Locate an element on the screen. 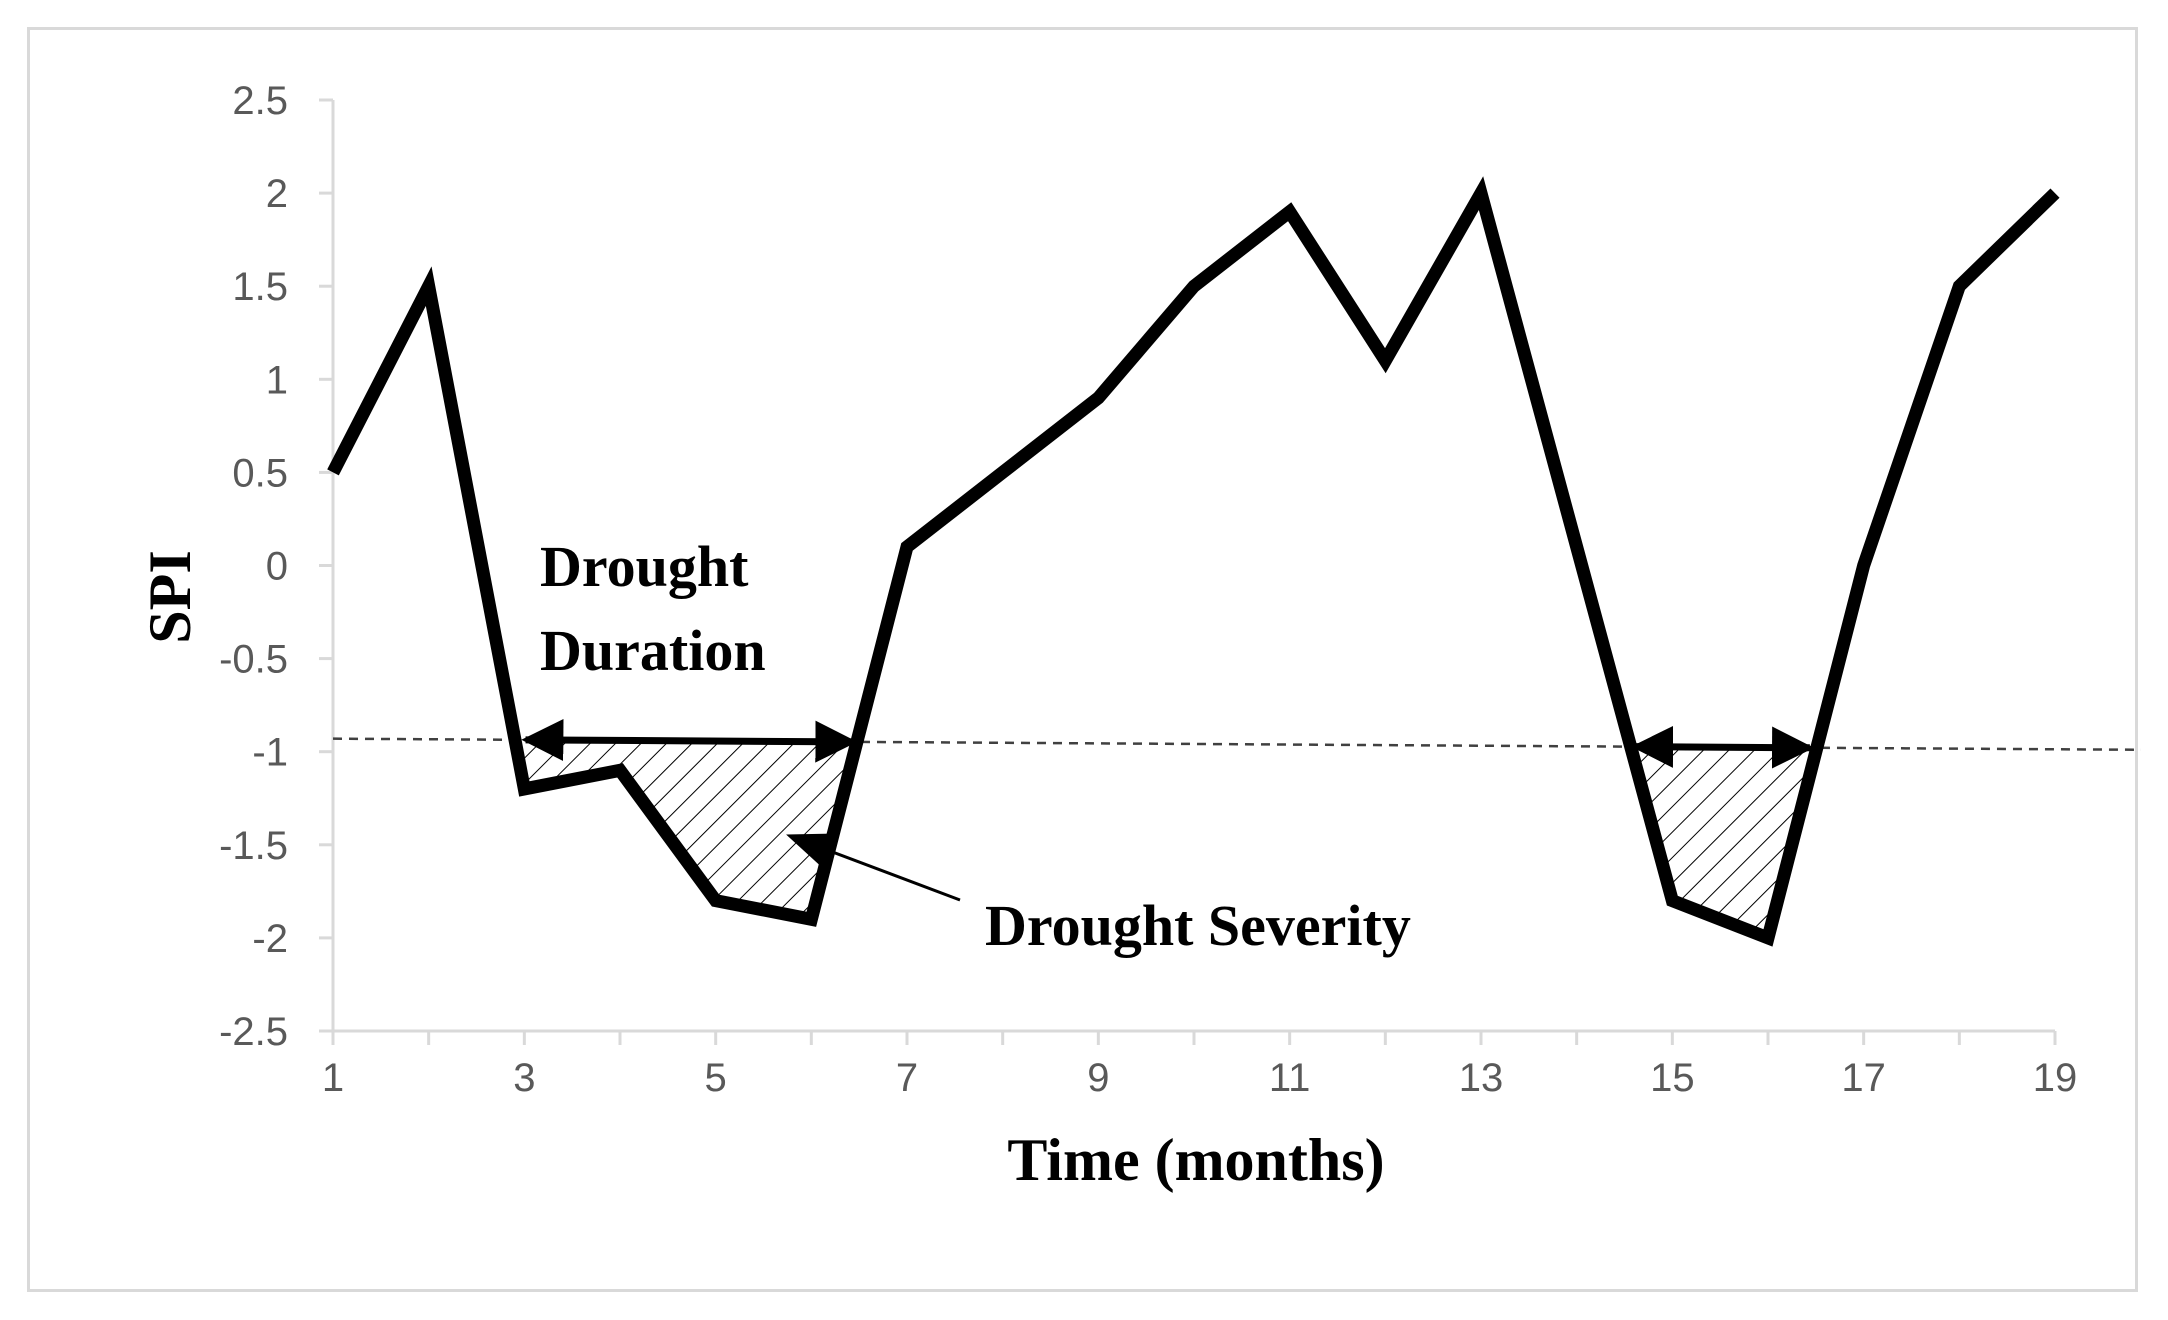  drought-duration-label-line1: Drought is located at coordinates (644, 566).